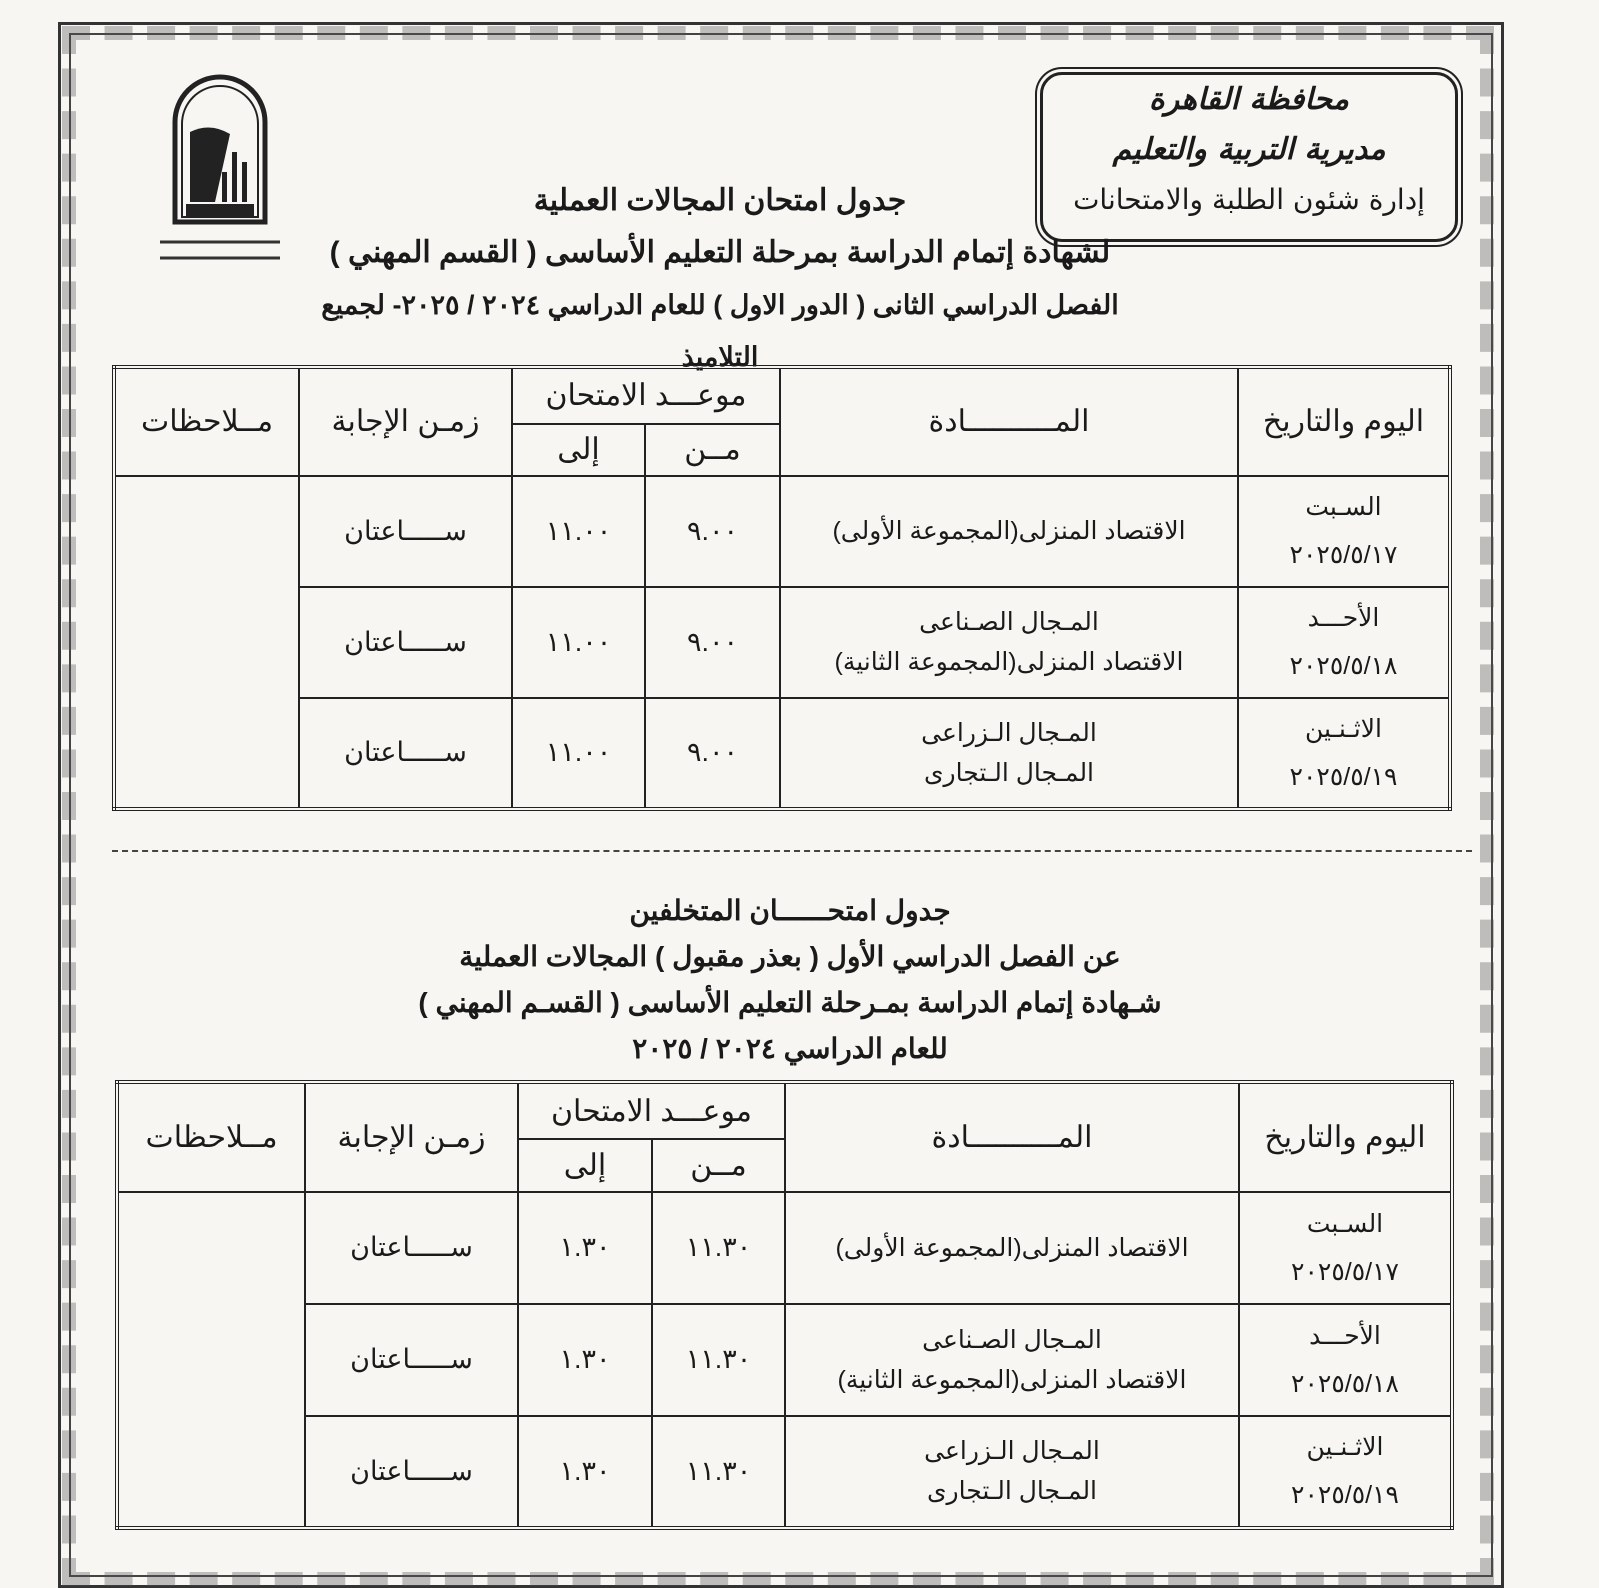 This screenshot has width=1599, height=1588. What do you see at coordinates (720, 200) in the screenshot?
I see `title-line: جدول امتحان المجالات العملية` at bounding box center [720, 200].